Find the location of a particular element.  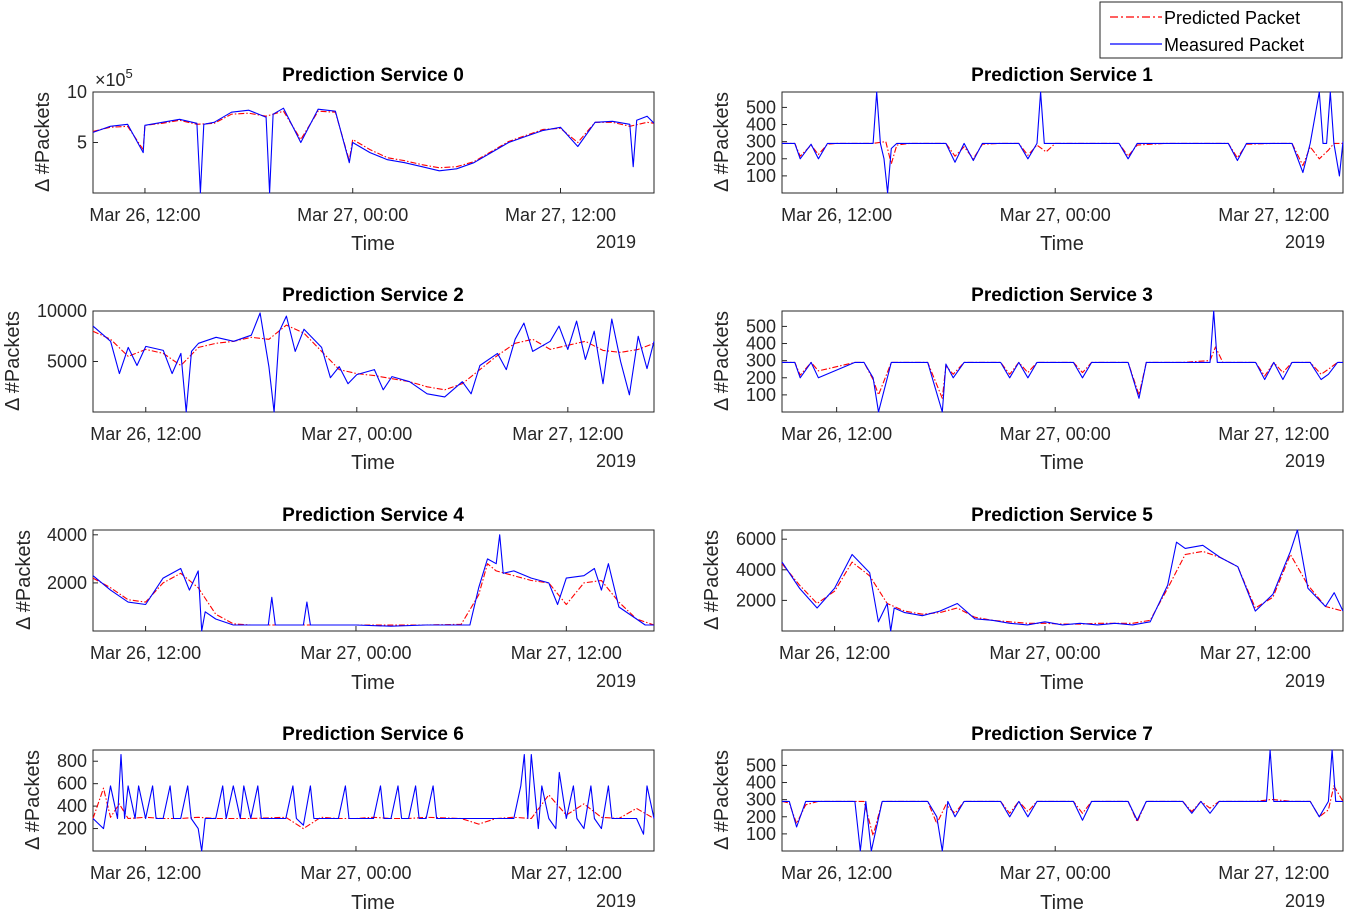

y-ticks: 5000 10000 is located at coordinates (67, 336).